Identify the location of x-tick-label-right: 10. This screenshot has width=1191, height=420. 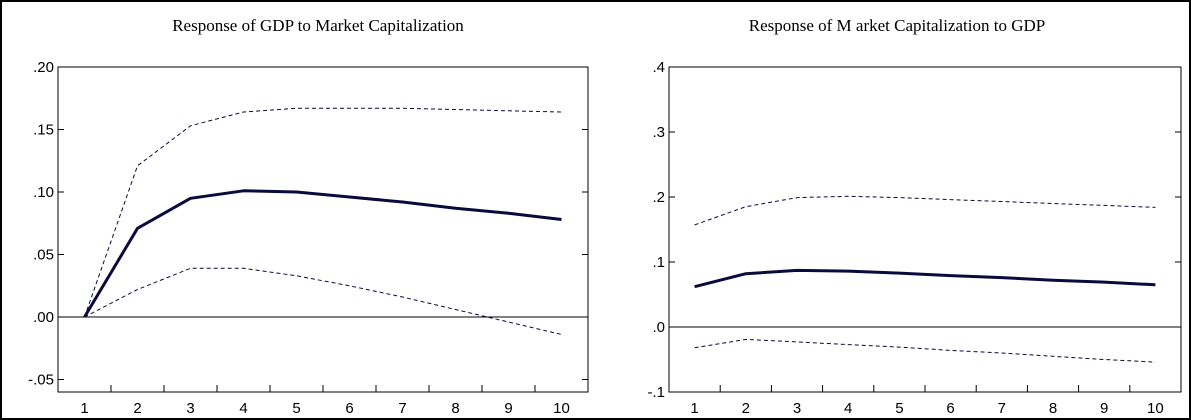
(1155, 408).